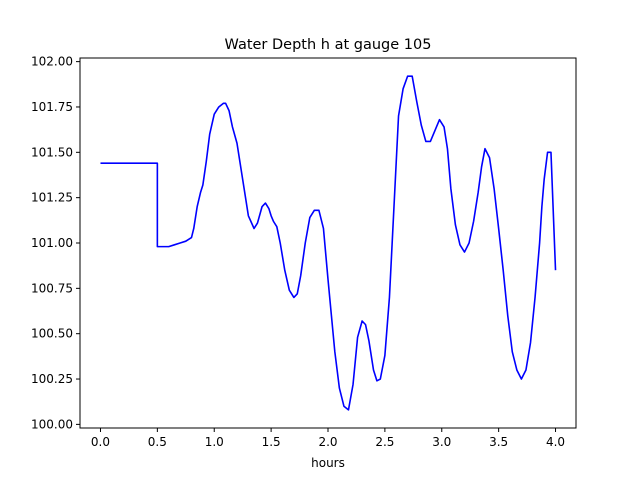 This screenshot has height=480, width=640. What do you see at coordinates (52, 198) in the screenshot?
I see `y-tick-label: 101.25` at bounding box center [52, 198].